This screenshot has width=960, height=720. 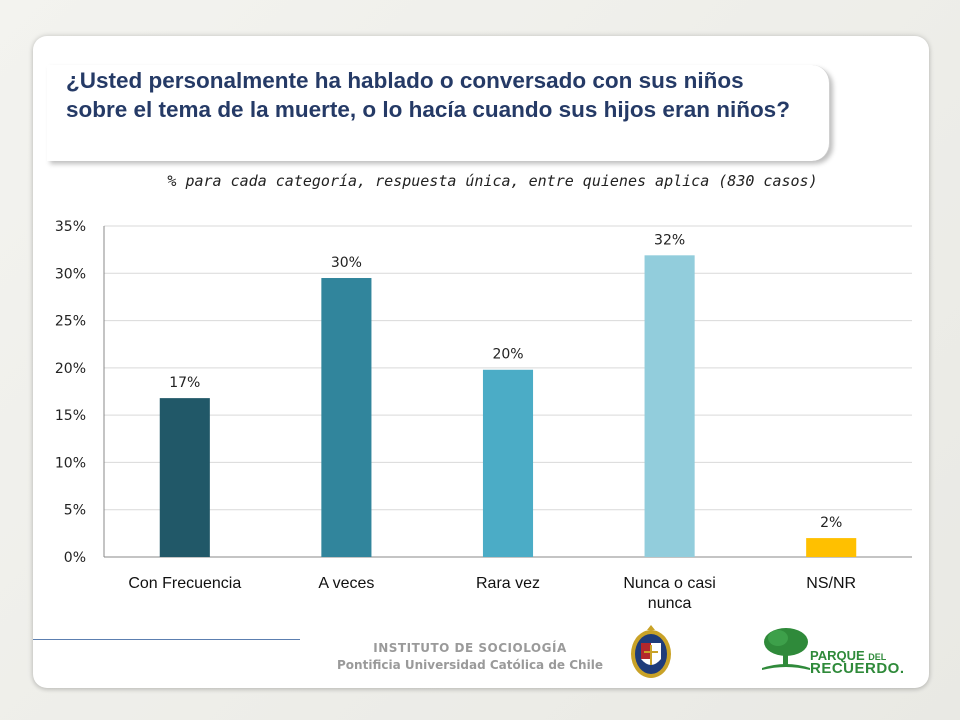 I want to click on y-tick-label: 30%, so click(x=70, y=274).